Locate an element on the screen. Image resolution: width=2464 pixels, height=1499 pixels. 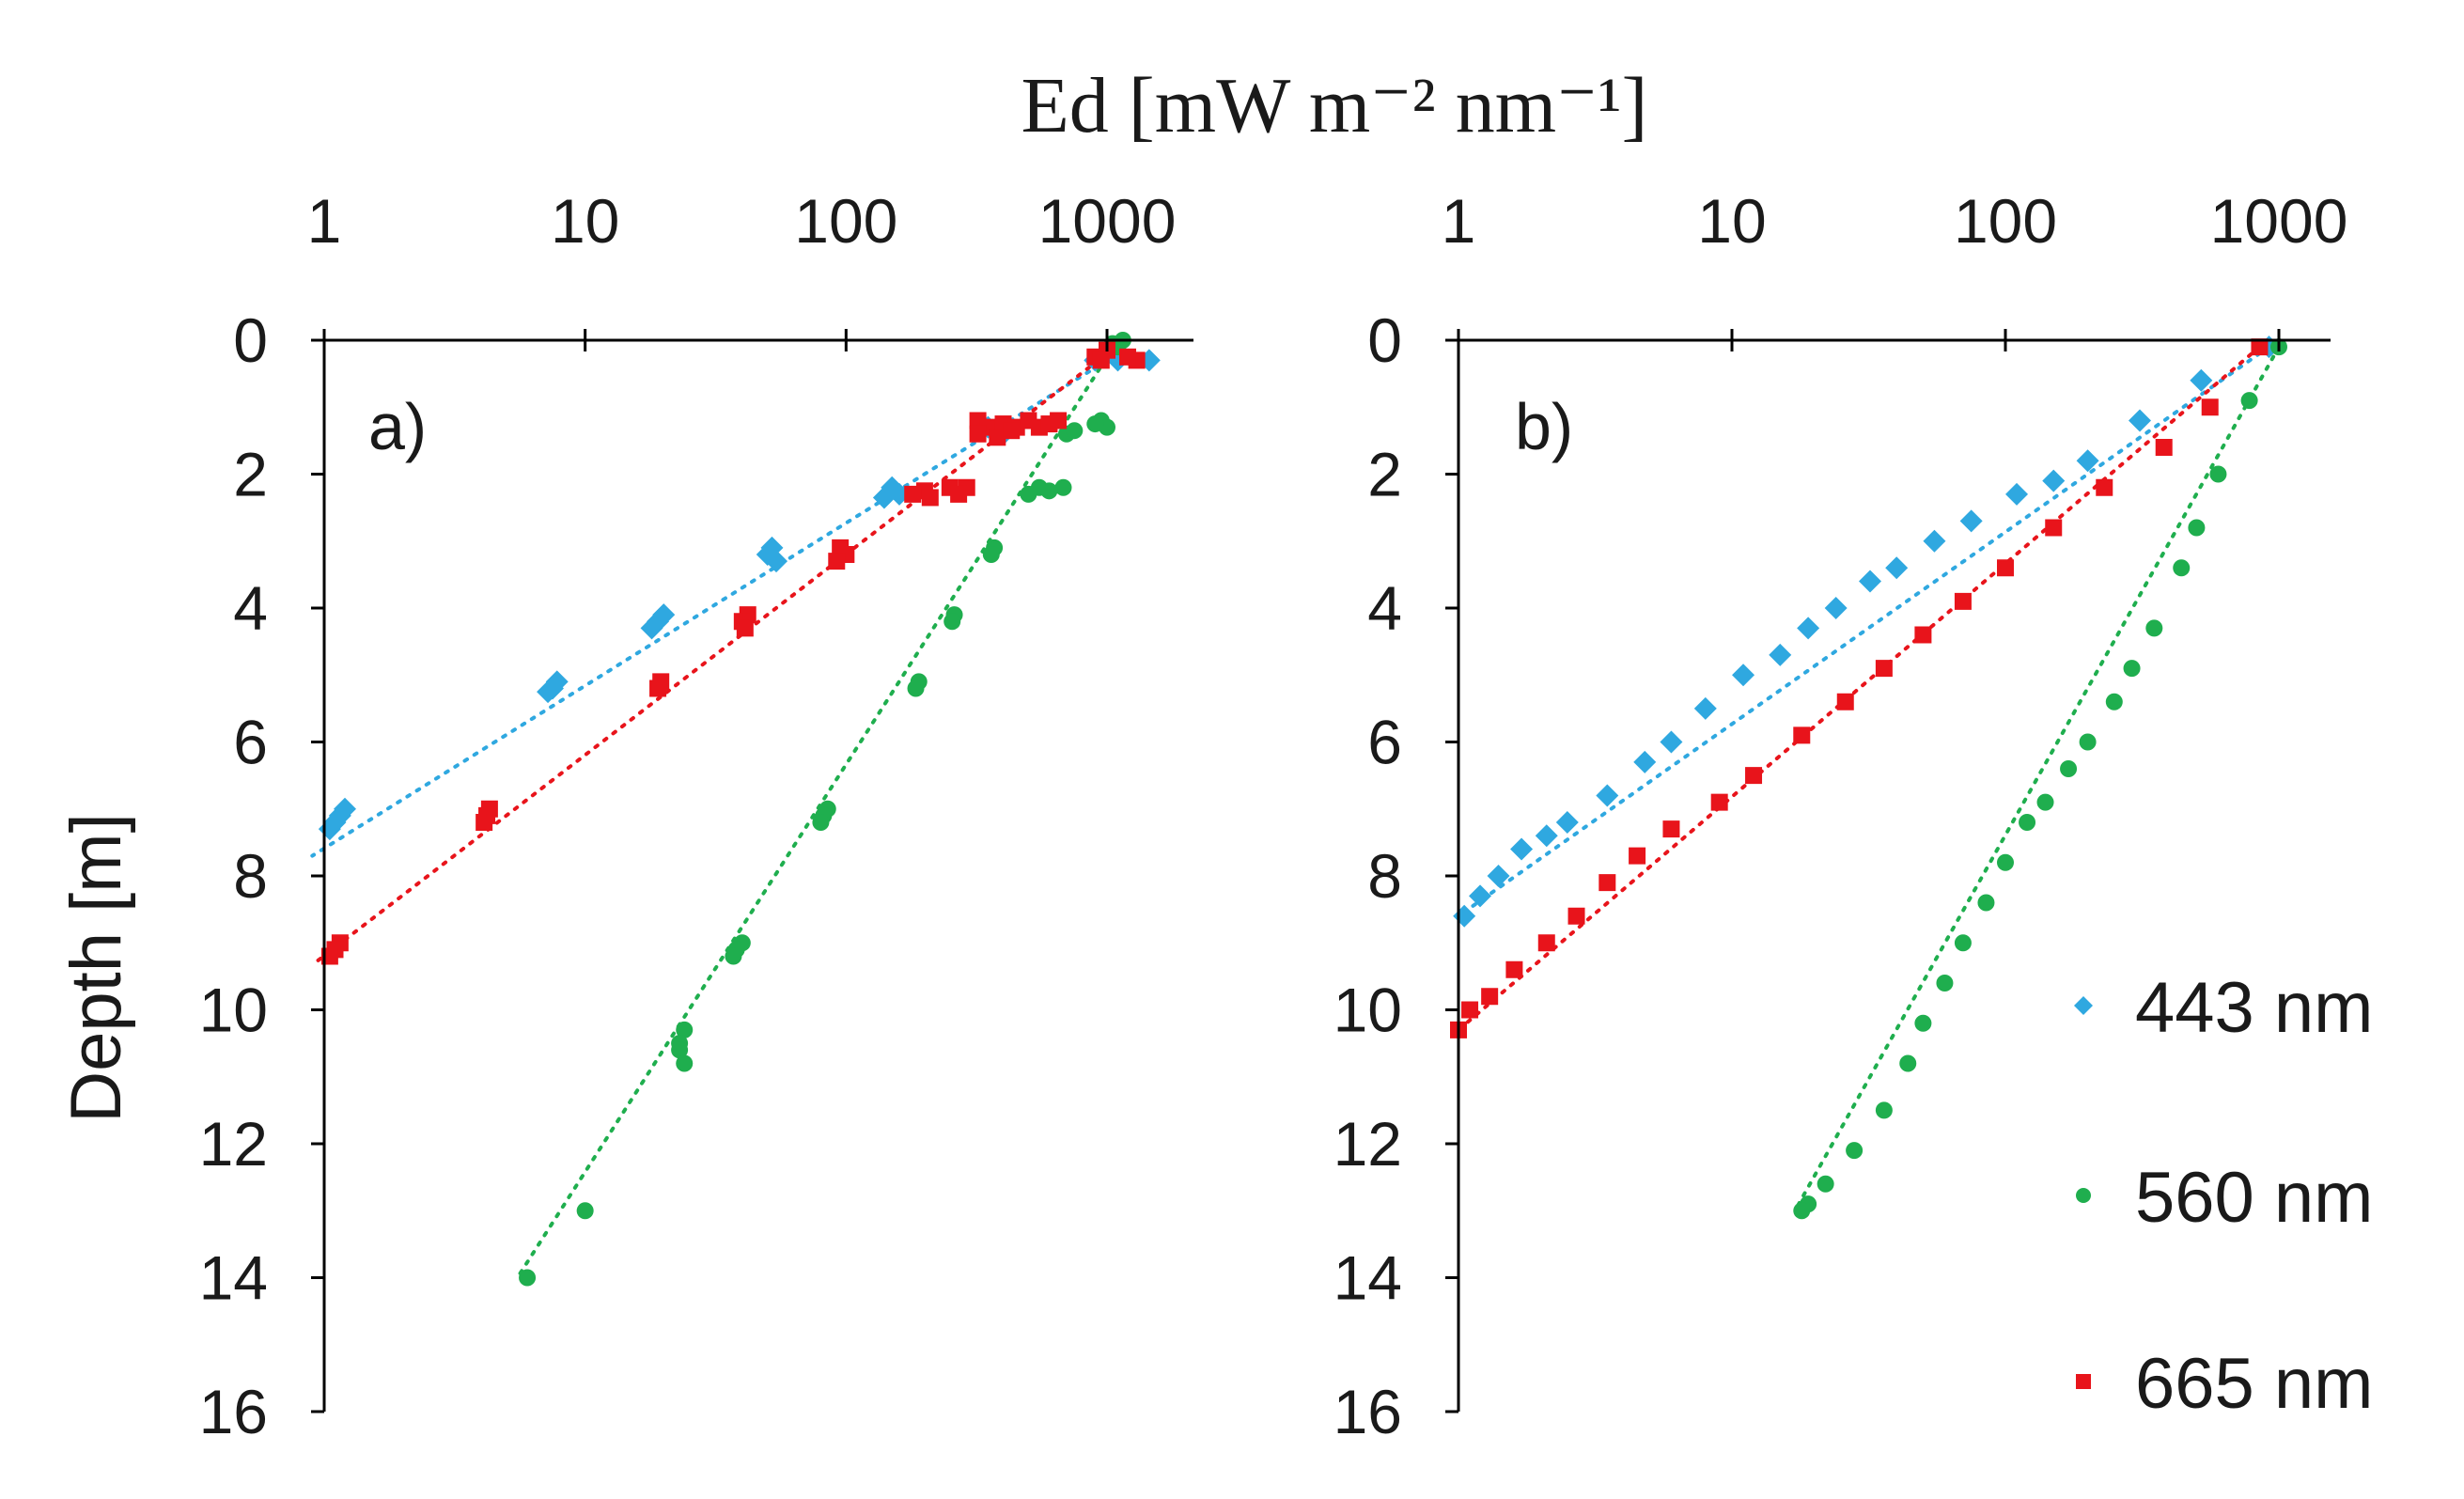
panel-a-y-tick-label: 6 is located at coordinates (250, 742).